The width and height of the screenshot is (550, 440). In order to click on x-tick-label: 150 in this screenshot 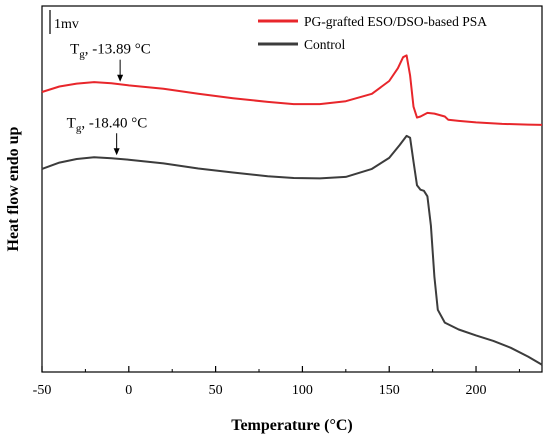, I will do `click(389, 390)`.